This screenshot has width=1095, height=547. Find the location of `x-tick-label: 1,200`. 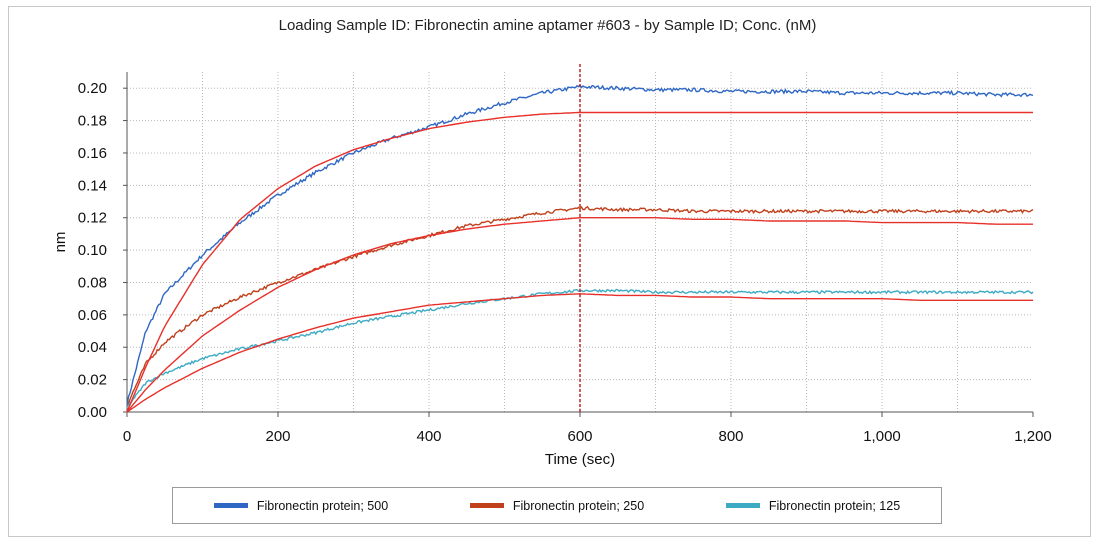

x-tick-label: 1,200 is located at coordinates (1033, 436).